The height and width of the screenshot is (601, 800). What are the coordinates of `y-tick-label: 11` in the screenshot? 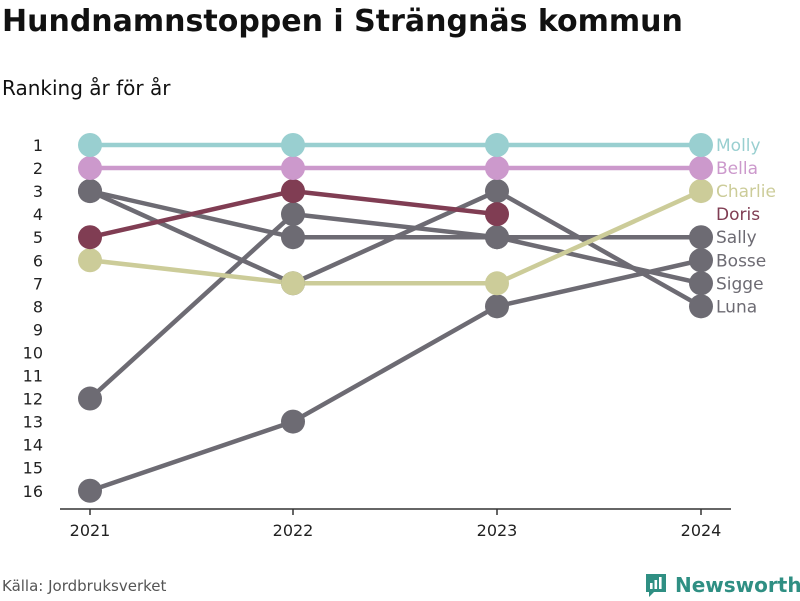 It's located at (33, 376).